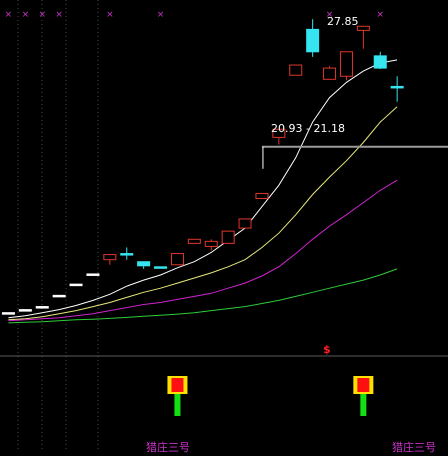  Describe the element at coordinates (59, 15) in the screenshot. I see `x-marker-3: ×` at that location.